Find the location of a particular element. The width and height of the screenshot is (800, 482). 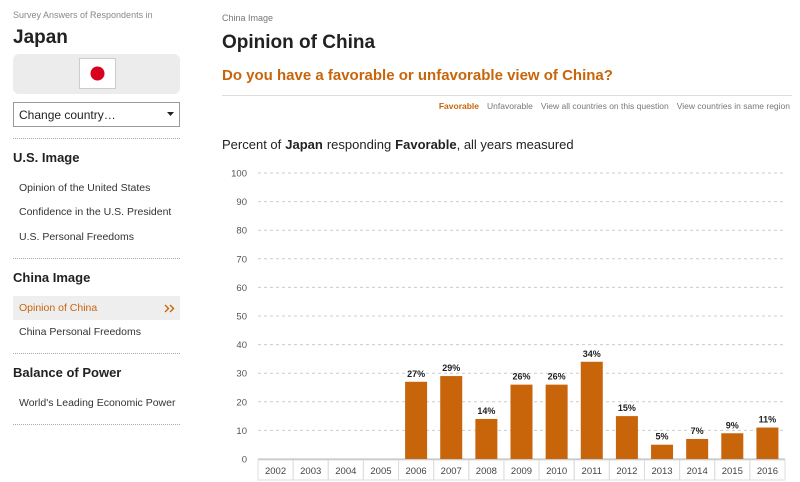

tab: Unfavorable is located at coordinates (510, 106).